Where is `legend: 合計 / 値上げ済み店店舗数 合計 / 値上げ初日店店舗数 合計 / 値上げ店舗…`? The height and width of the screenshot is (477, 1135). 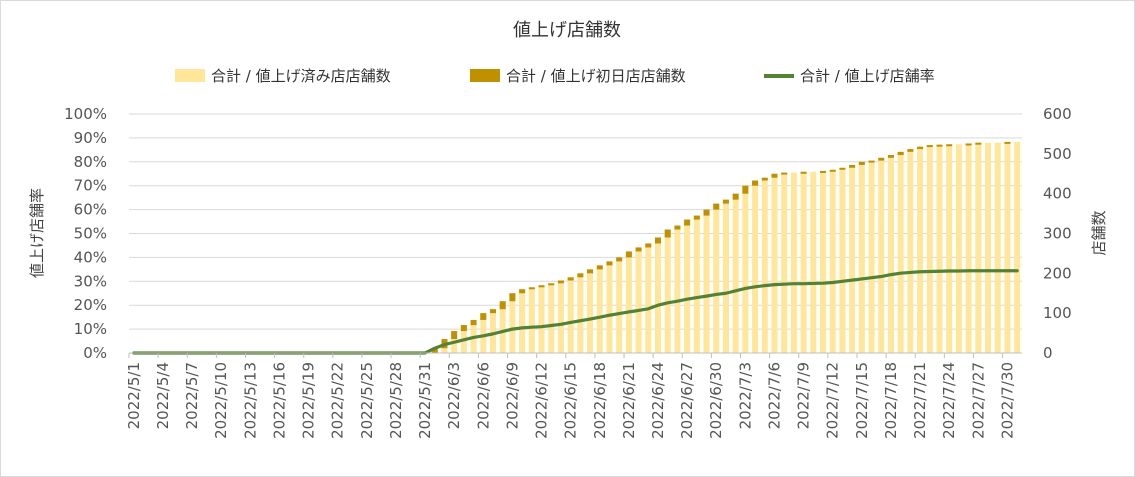 legend: 合計 / 値上げ済み店店舗数 合計 / 値上げ初日店店舗数 合計 / 値上げ店舗… is located at coordinates (555, 76).